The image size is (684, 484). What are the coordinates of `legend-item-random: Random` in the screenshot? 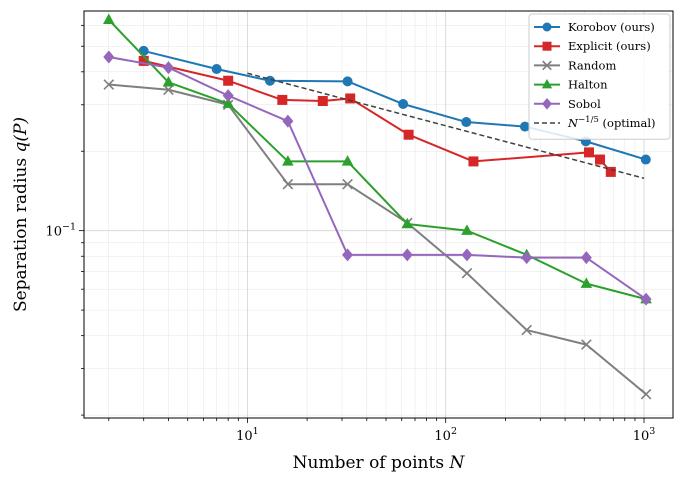 It's located at (575, 65).